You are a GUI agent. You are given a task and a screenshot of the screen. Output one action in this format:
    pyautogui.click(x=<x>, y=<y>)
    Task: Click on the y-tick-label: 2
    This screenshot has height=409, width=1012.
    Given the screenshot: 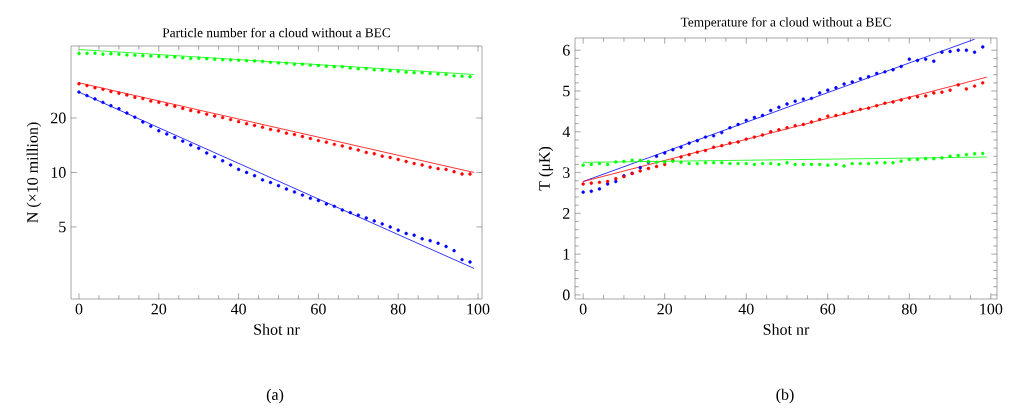 What is the action you would take?
    pyautogui.click(x=566, y=213)
    